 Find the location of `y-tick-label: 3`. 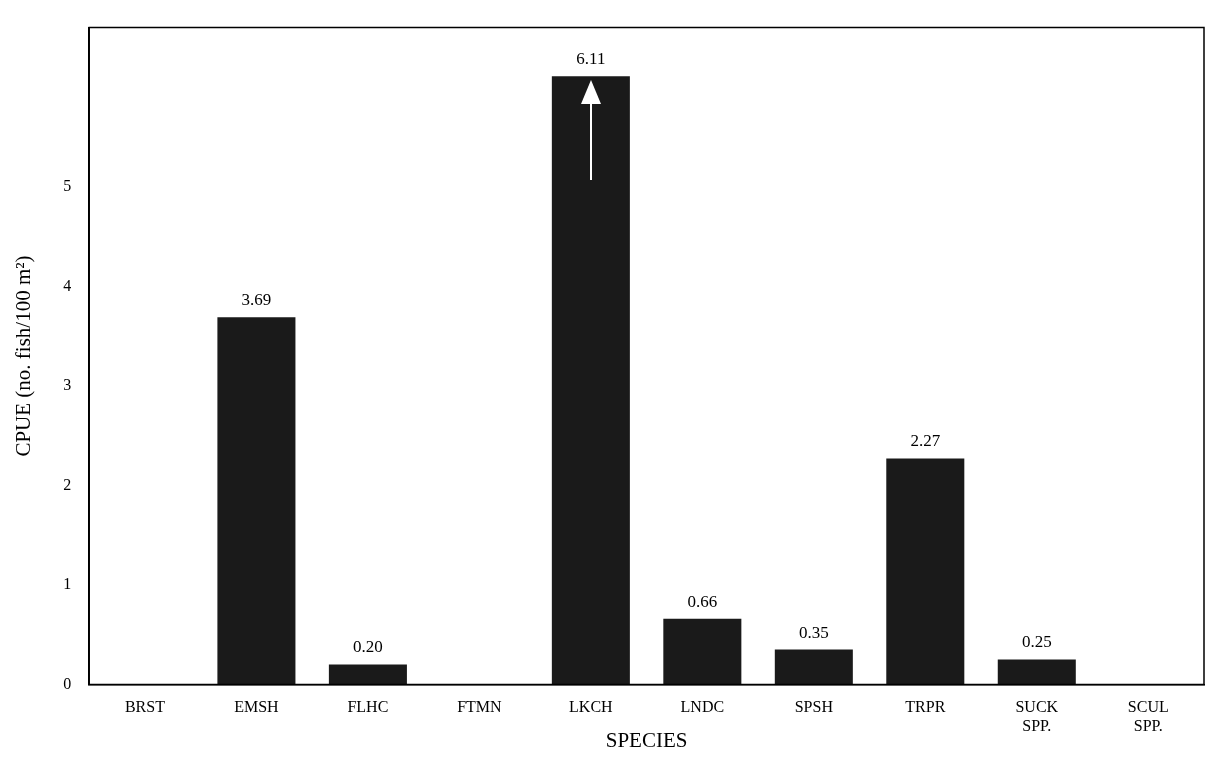

y-tick-label: 3 is located at coordinates (67, 385).